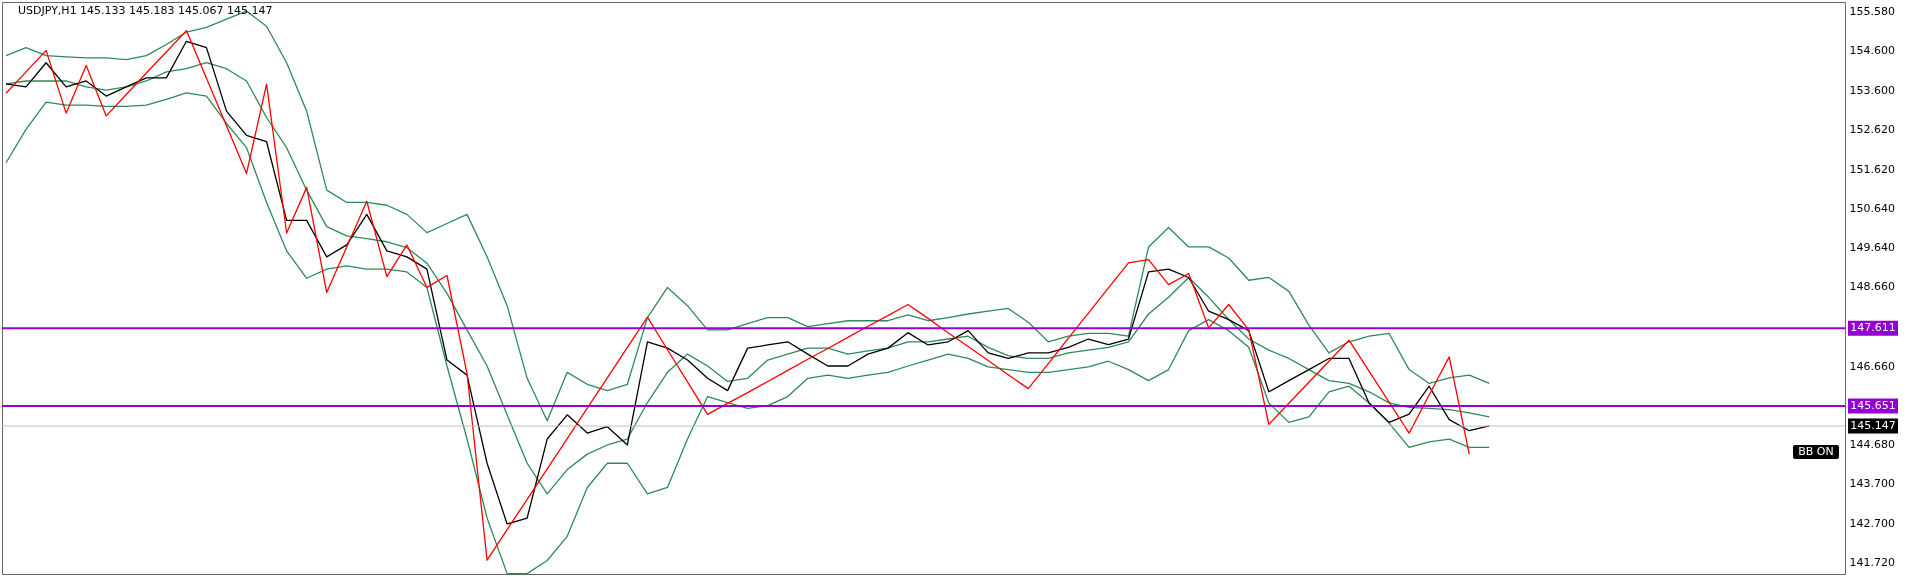 The width and height of the screenshot is (1917, 577). Describe the element at coordinates (1872, 129) in the screenshot. I see `y-tick-label: 152.620` at that location.